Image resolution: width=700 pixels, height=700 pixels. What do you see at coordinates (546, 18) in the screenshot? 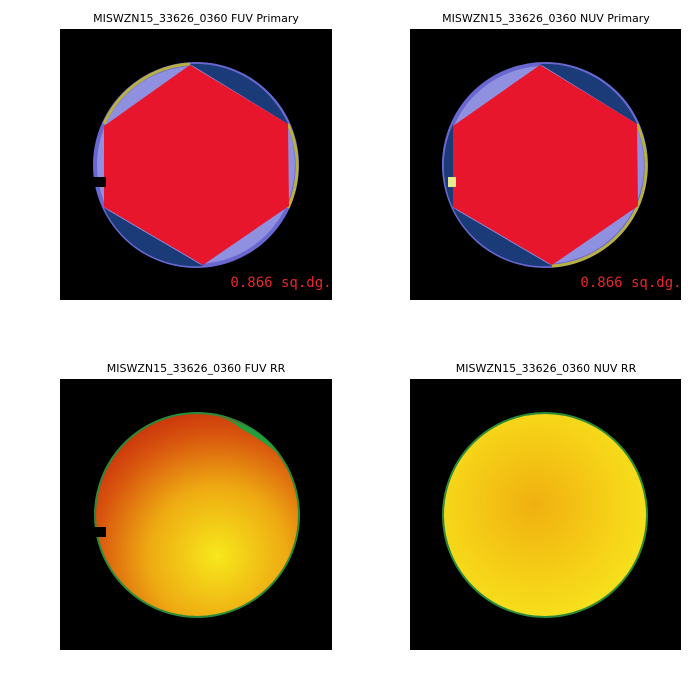
I see `panel-title: MISWZN15_33626_0360 NUV Primary` at bounding box center [546, 18].